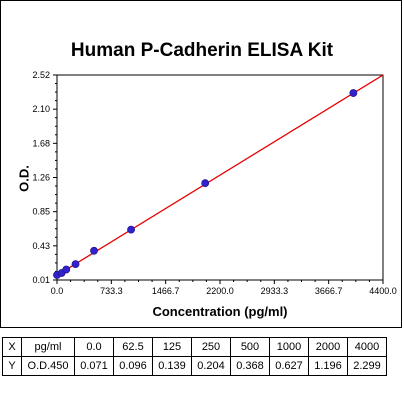 Image resolution: width=404 pixels, height=404 pixels. I want to click on table-cell: 2000, so click(328, 347).